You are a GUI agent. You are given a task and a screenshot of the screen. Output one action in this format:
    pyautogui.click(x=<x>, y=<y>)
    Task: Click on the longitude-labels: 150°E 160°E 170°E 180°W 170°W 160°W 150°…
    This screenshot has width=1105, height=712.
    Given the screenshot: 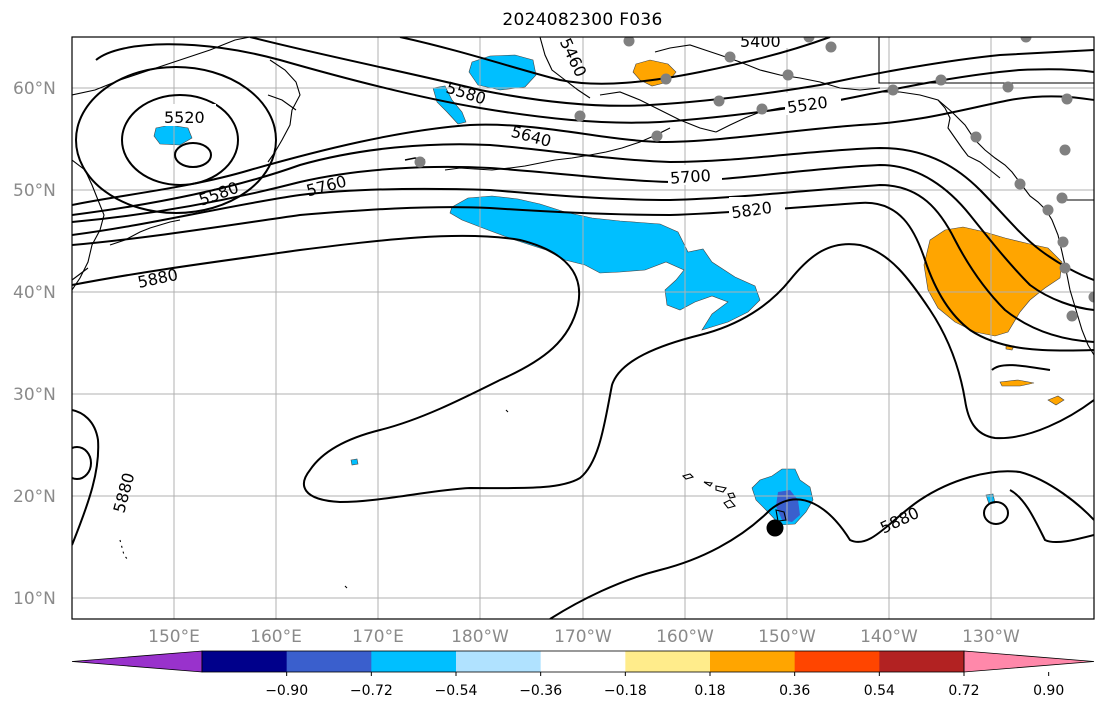 What is the action you would take?
    pyautogui.click(x=584, y=637)
    